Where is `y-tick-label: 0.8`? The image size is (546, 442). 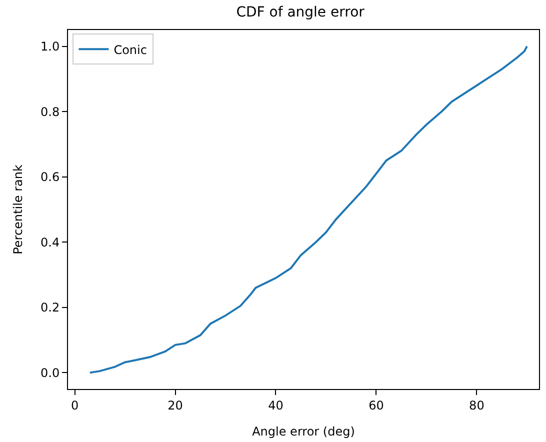
y-tick-label: 0.8 is located at coordinates (50, 111).